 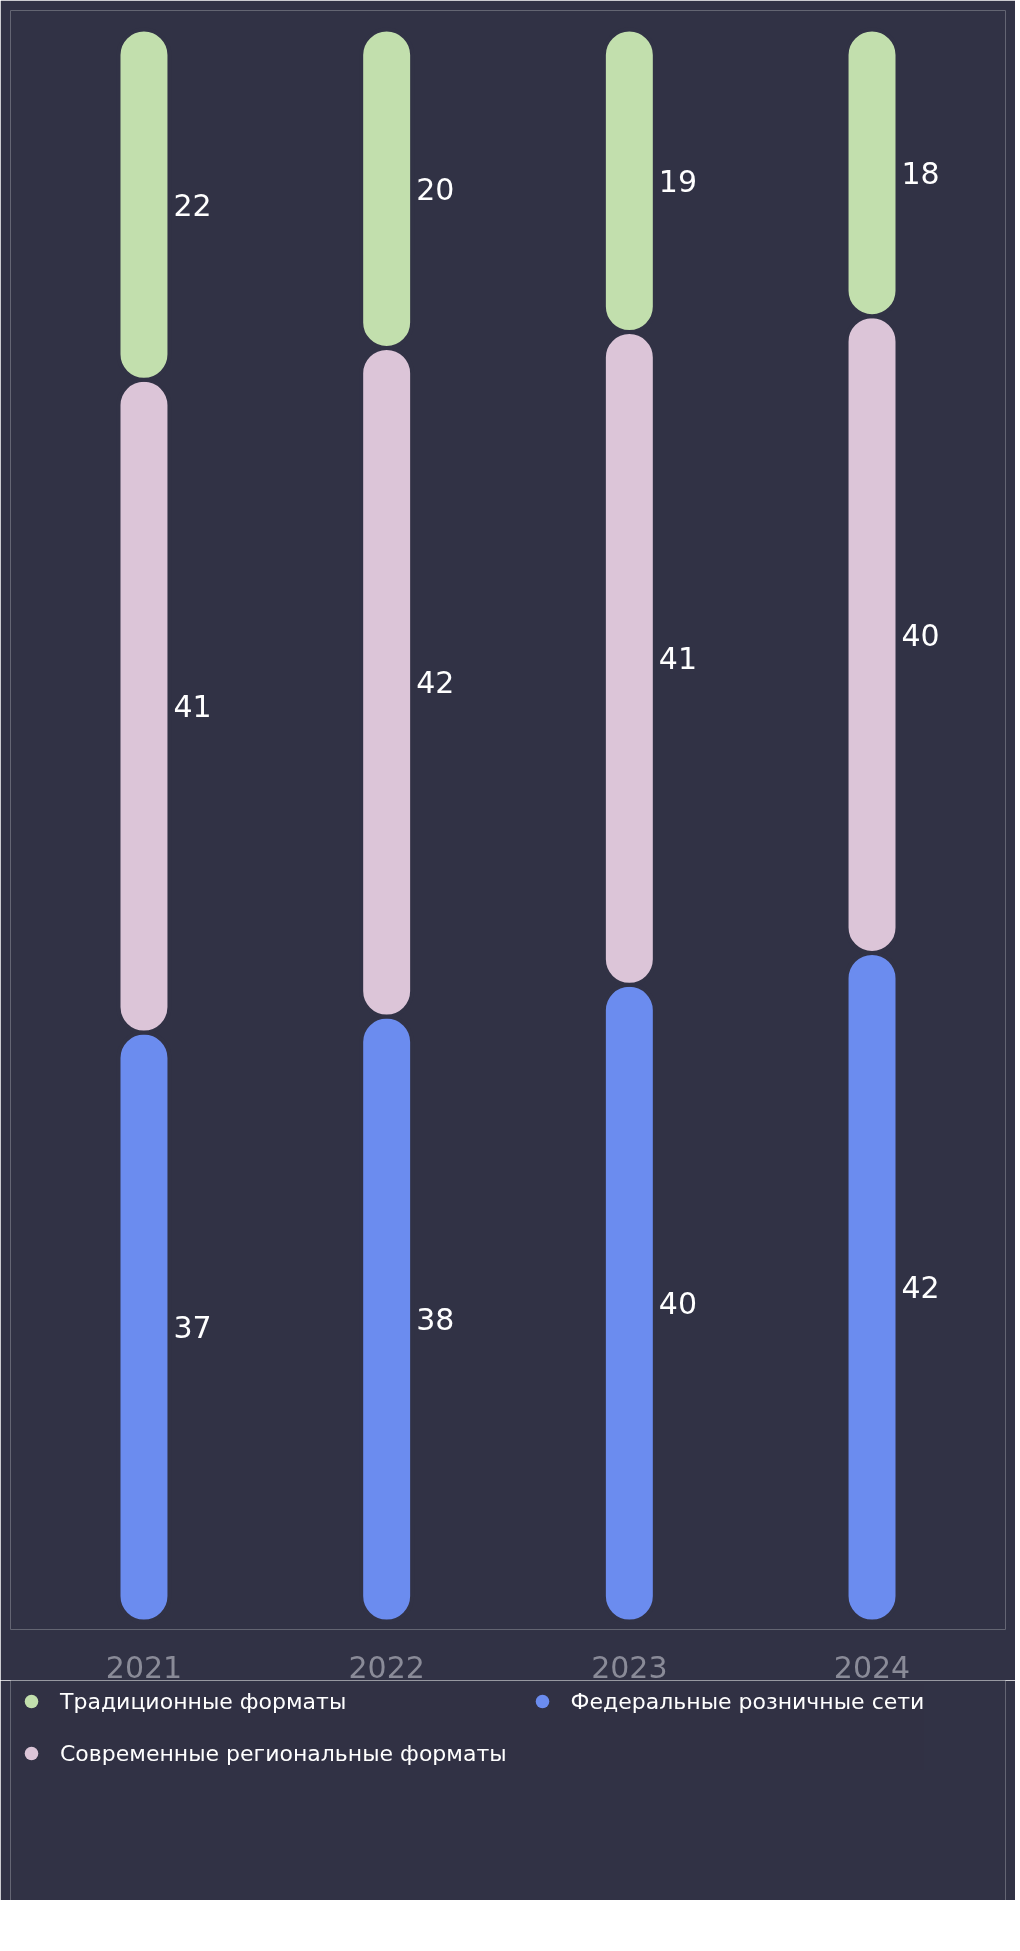 What do you see at coordinates (872, 1667) in the screenshot?
I see `x-tick-label: 2024` at bounding box center [872, 1667].